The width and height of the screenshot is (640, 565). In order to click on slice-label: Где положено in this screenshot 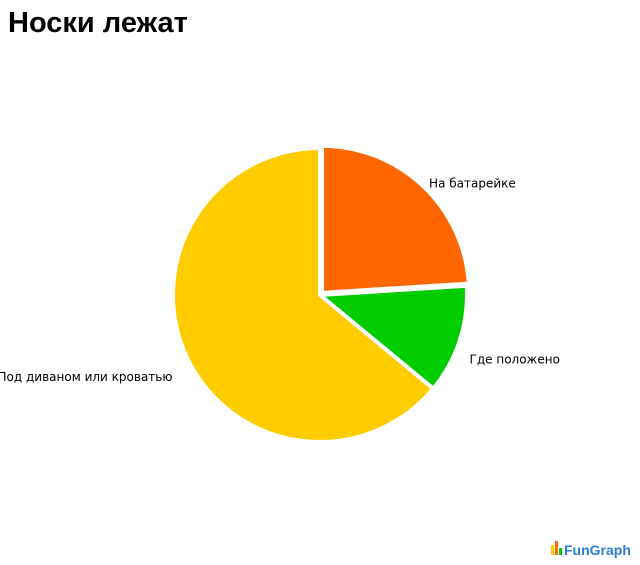, I will do `click(515, 359)`.